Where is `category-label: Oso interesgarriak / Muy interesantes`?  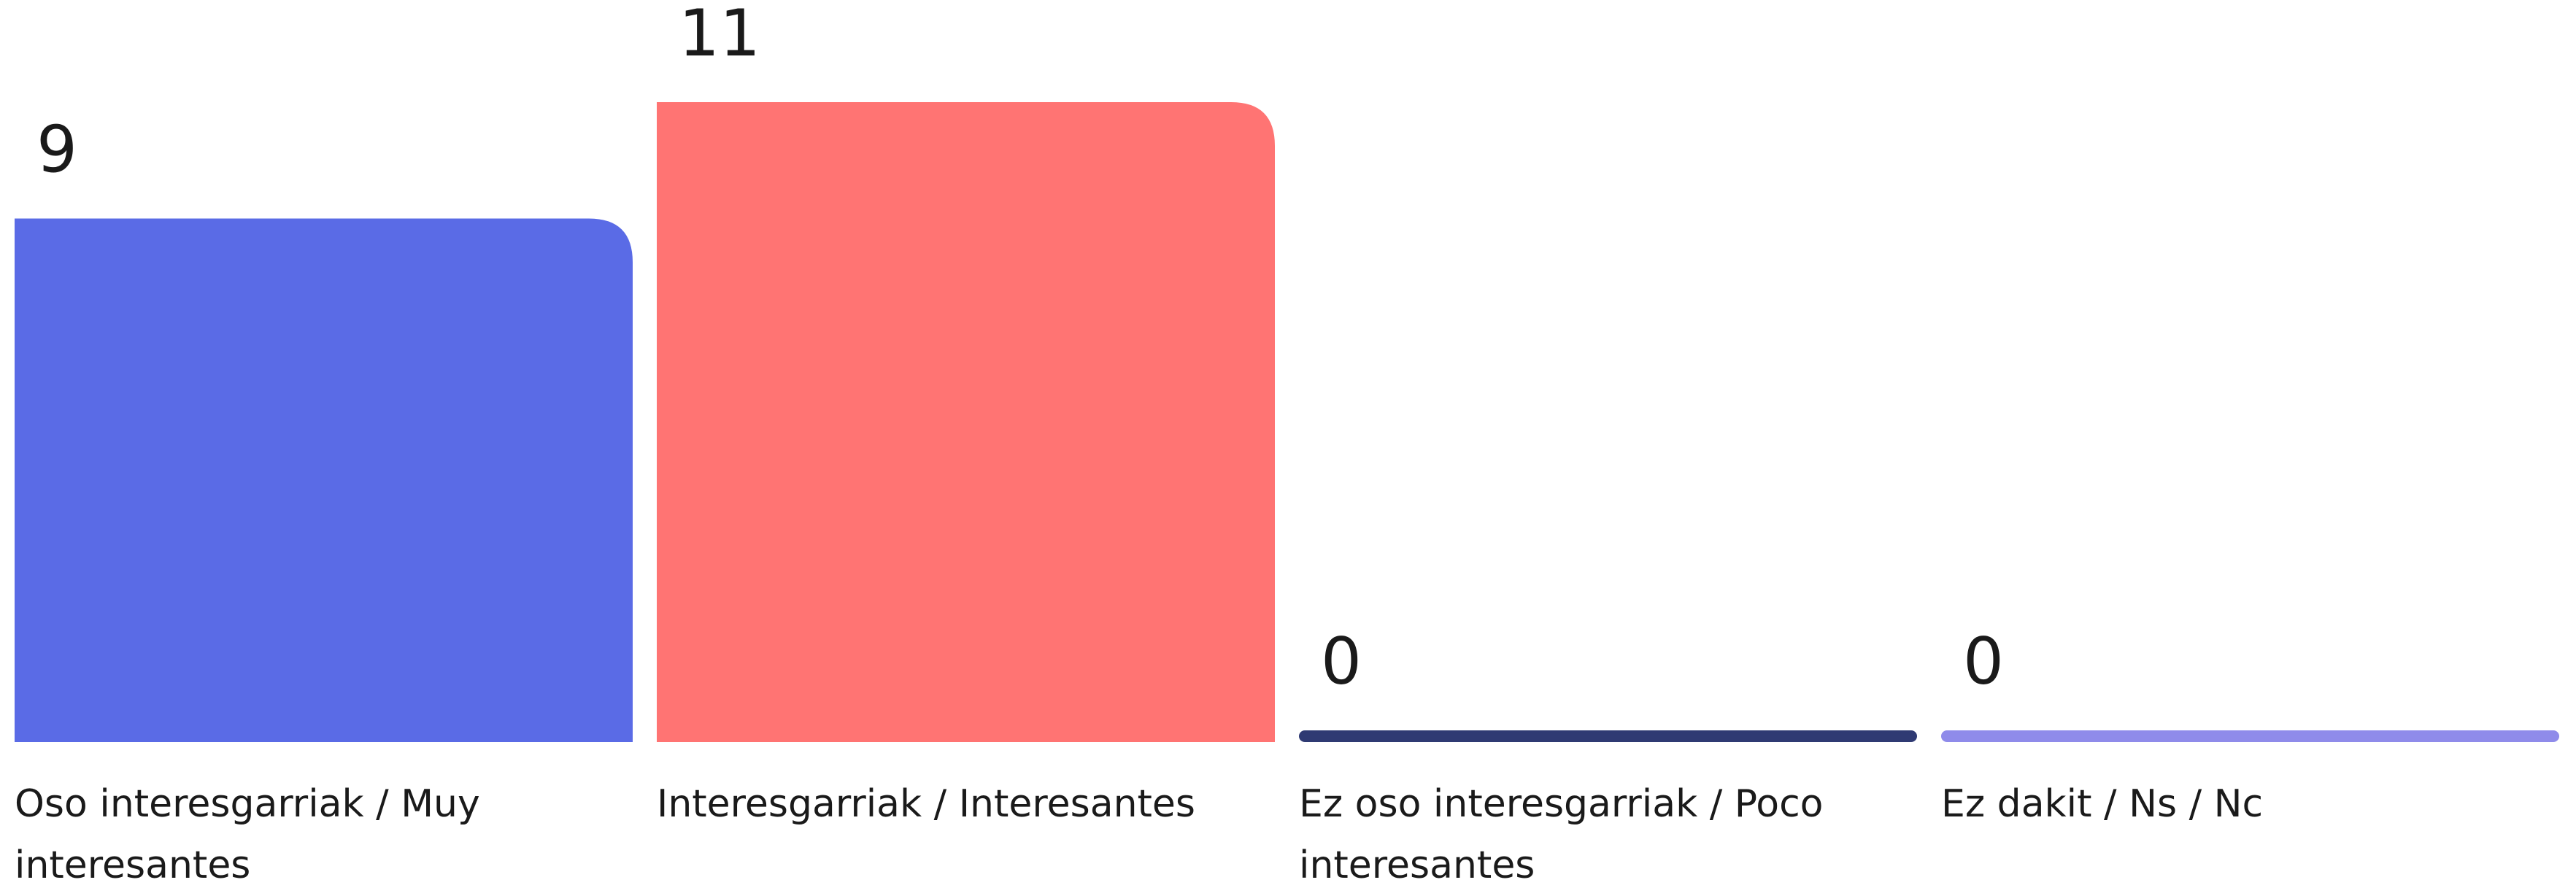
category-label: Oso interesgarriak / Muy interesantes is located at coordinates (247, 834).